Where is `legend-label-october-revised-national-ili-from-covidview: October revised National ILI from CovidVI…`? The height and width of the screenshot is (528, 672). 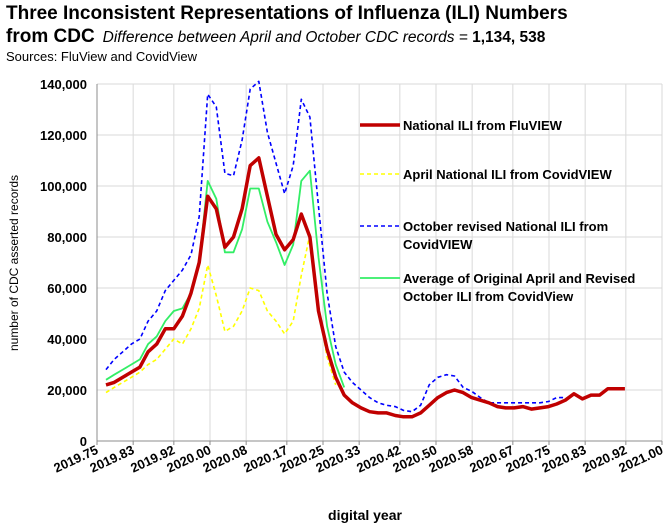 legend-label-october-revised-national-ili-from-covidview: October revised National ILI from CovidVI… is located at coordinates (505, 235).